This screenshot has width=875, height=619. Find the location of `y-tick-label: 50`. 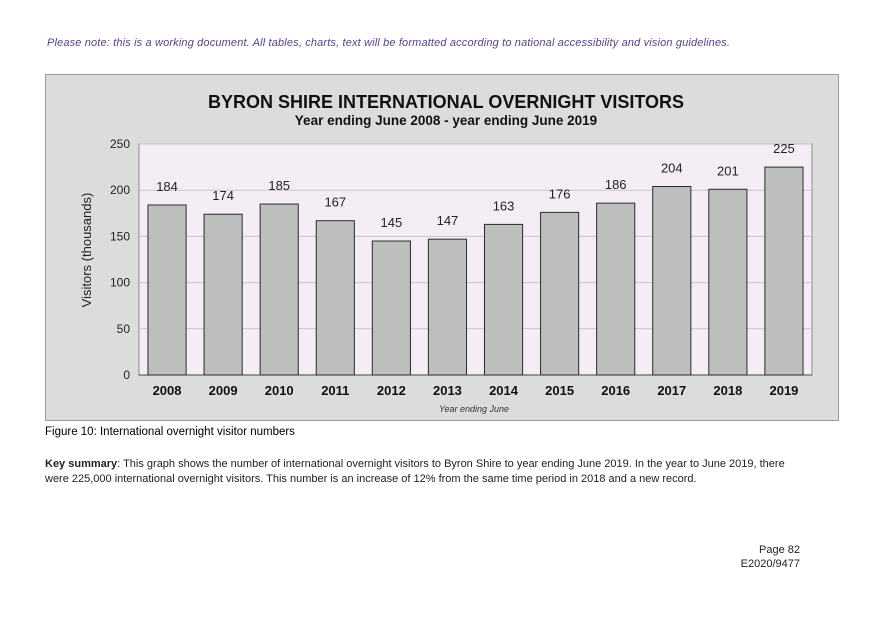

y-tick-label: 50 is located at coordinates (124, 329).